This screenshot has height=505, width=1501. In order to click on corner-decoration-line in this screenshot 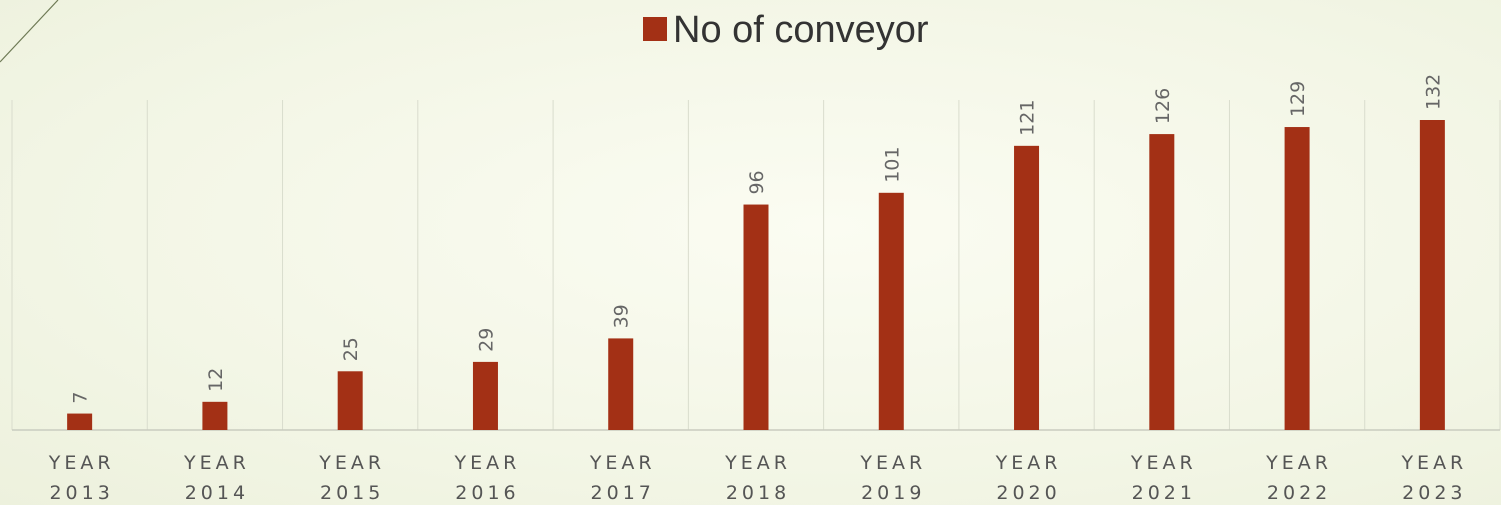, I will do `click(29, 31)`.